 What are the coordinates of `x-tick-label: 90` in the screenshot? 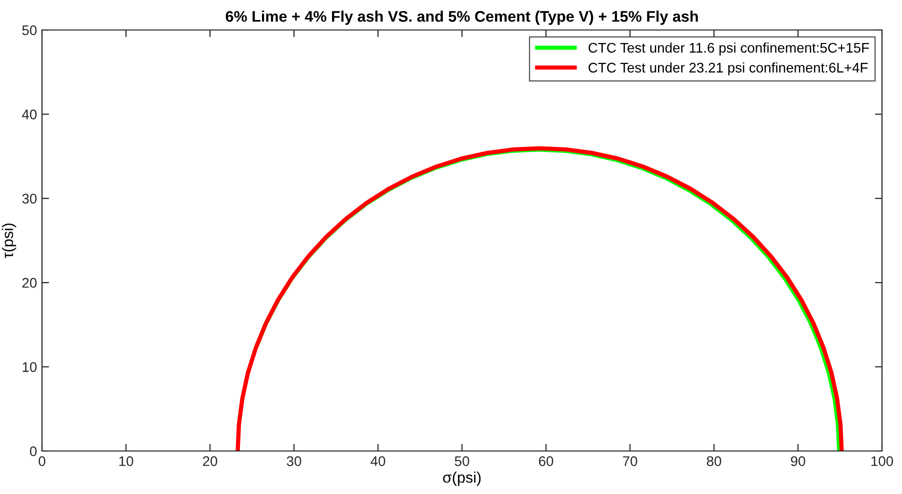 It's located at (798, 461).